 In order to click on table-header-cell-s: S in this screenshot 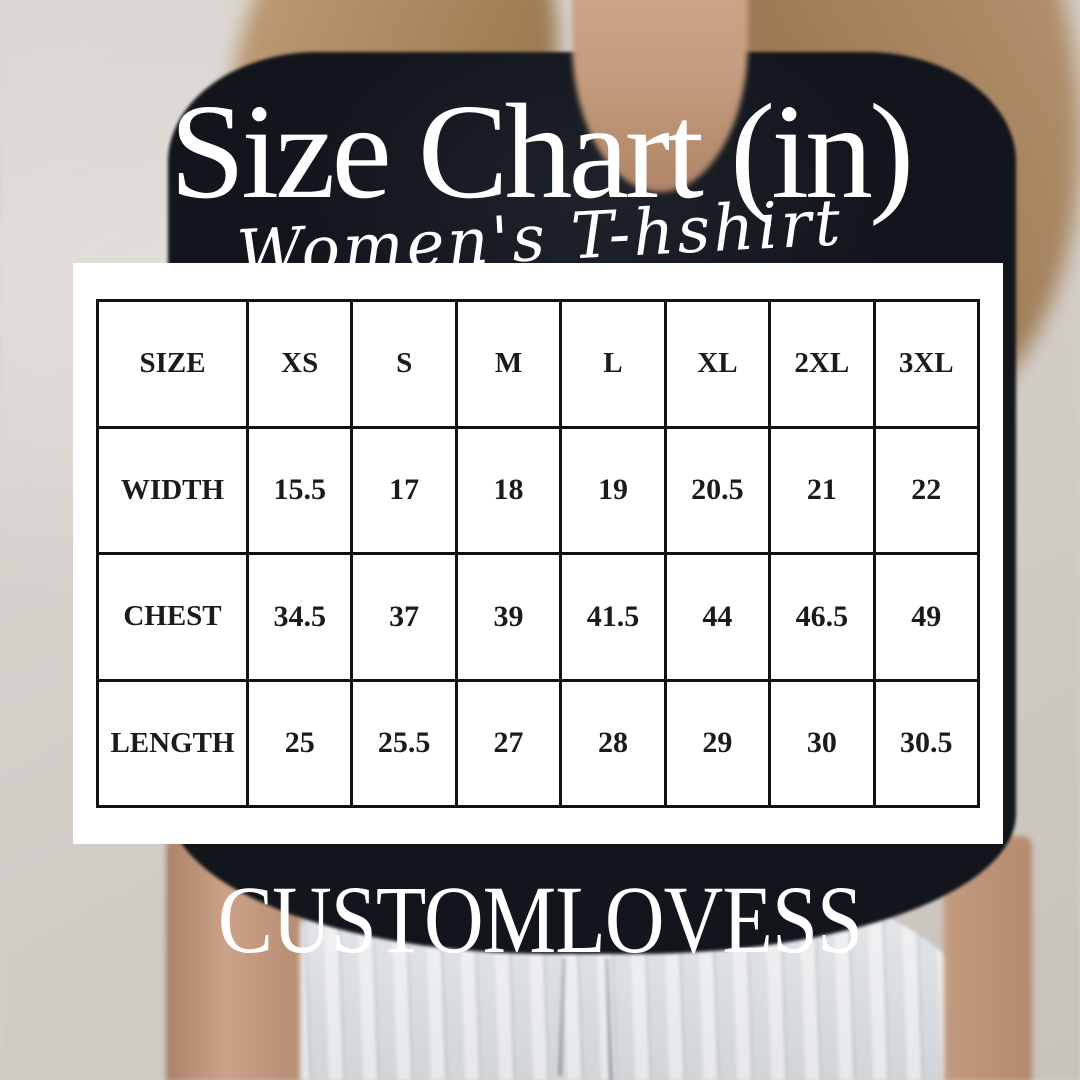, I will do `click(404, 364)`.